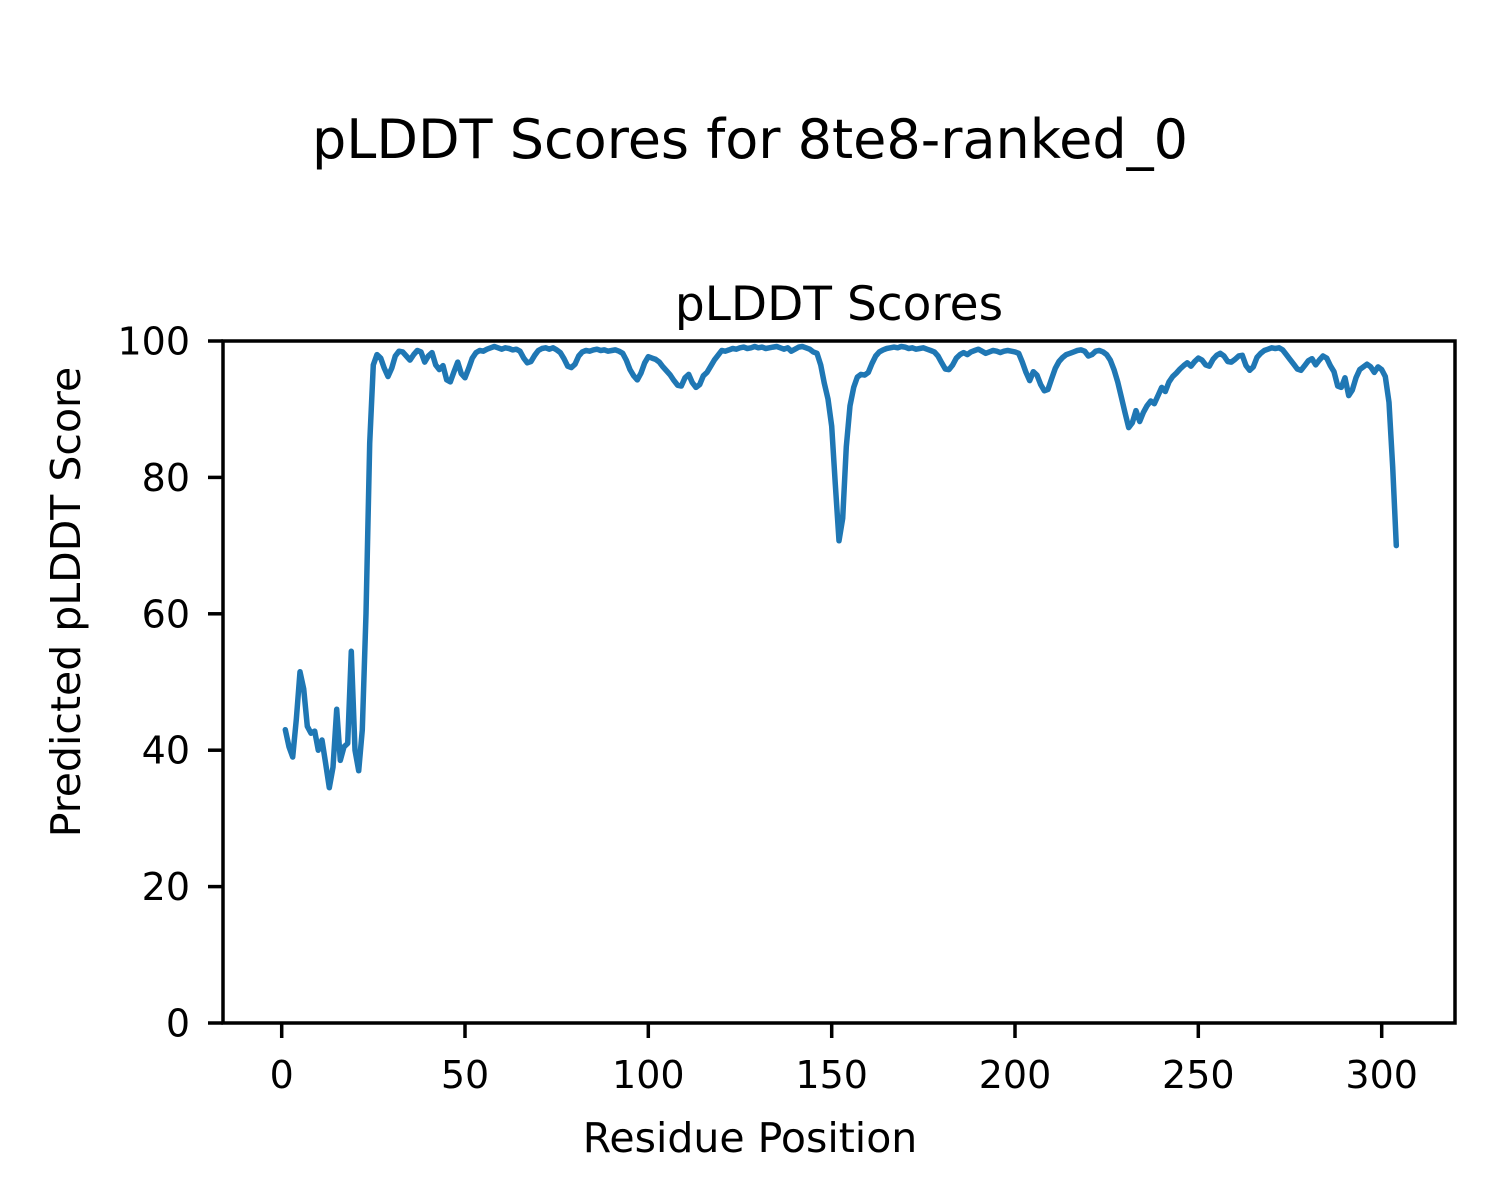 The height and width of the screenshot is (1200, 1500). I want to click on y-tick-label: 100, so click(153, 342).